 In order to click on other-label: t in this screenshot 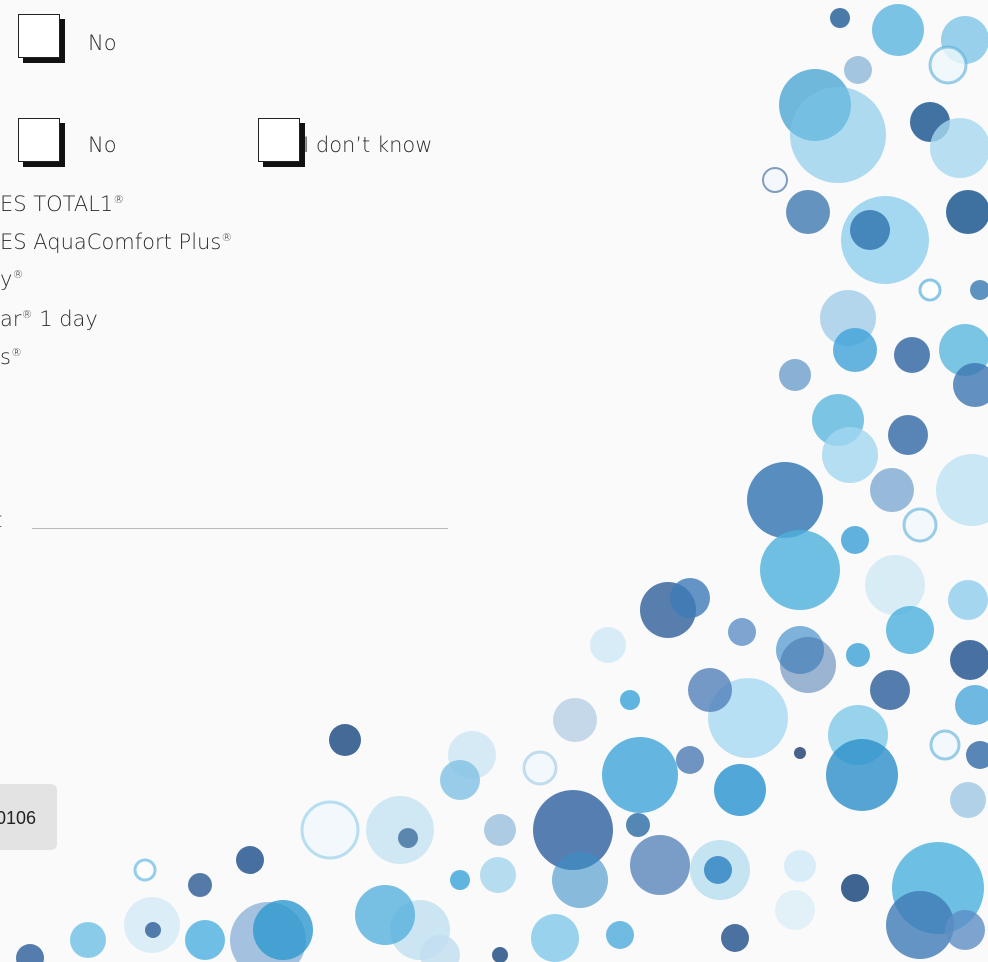, I will do `click(1, 520)`.